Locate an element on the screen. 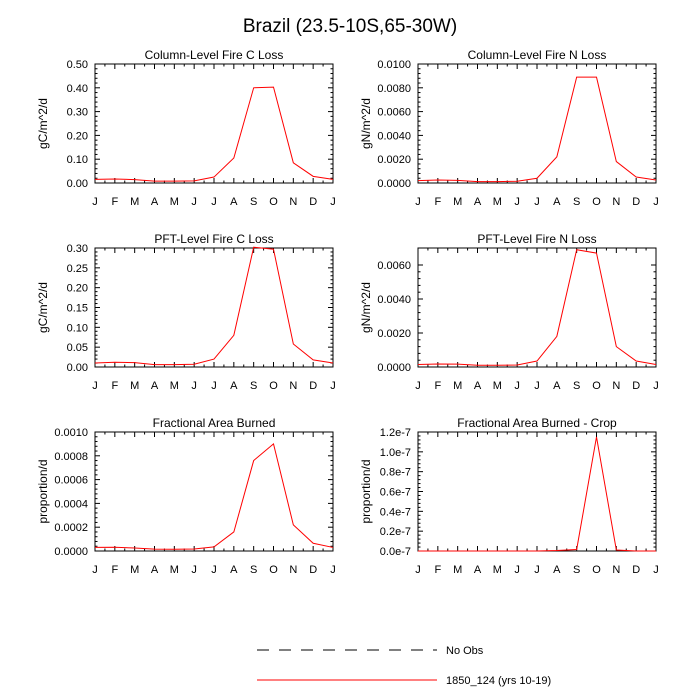 The width and height of the screenshot is (700, 700). y-tick-label: 0.25 is located at coordinates (77, 269).